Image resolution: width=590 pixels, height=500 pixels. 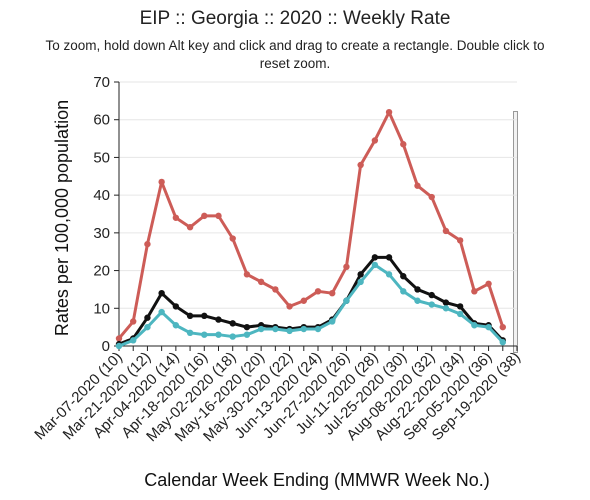 What do you see at coordinates (101, 120) in the screenshot?
I see `y-tick-label: 60` at bounding box center [101, 120].